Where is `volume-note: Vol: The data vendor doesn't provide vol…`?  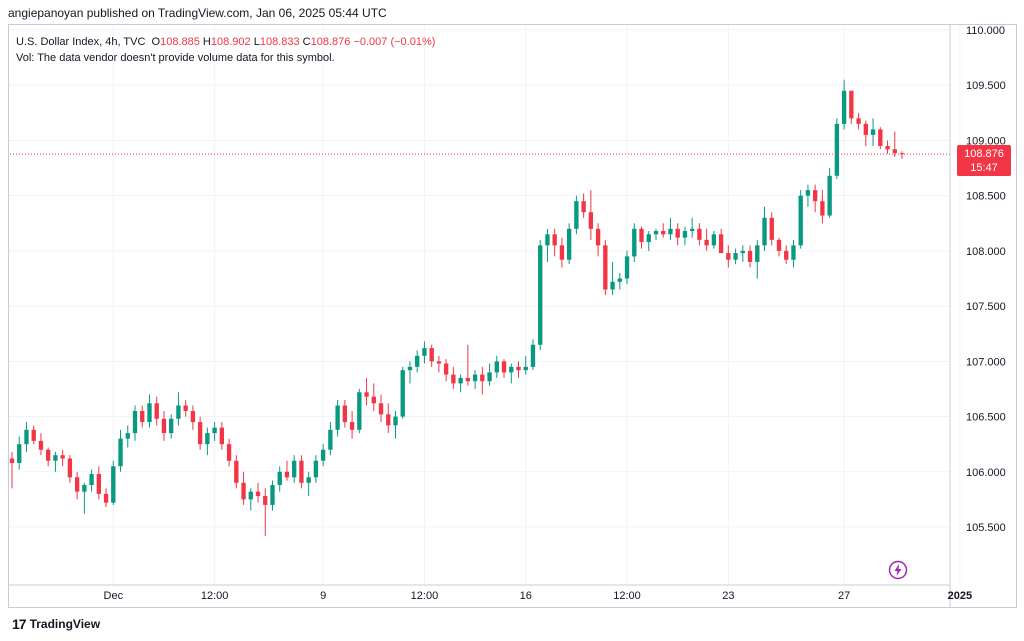 volume-note: Vol: The data vendor doesn't provide vol… is located at coordinates (175, 58).